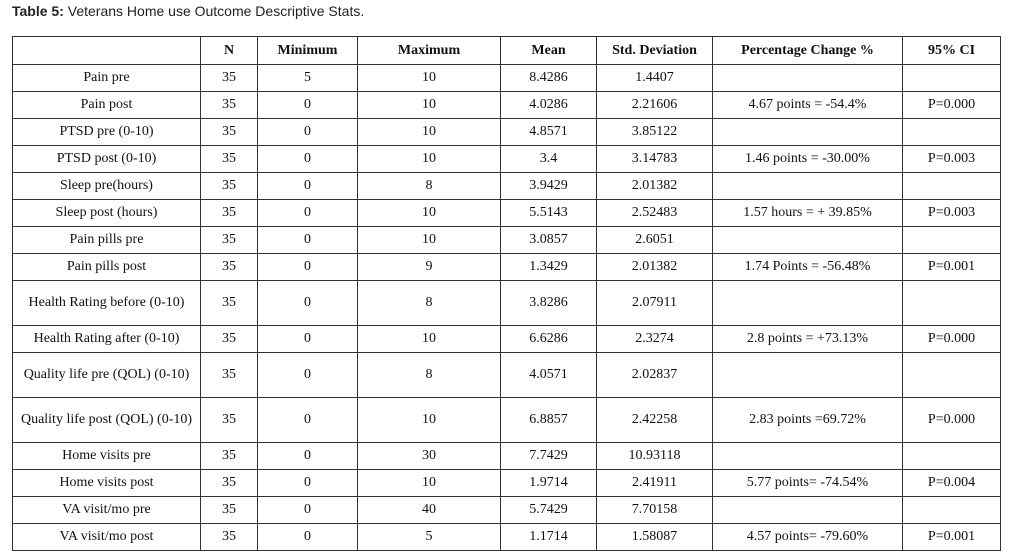 The height and width of the screenshot is (557, 1009). Describe the element at coordinates (654, 50) in the screenshot. I see `header-cell: Std. Deviation` at that location.